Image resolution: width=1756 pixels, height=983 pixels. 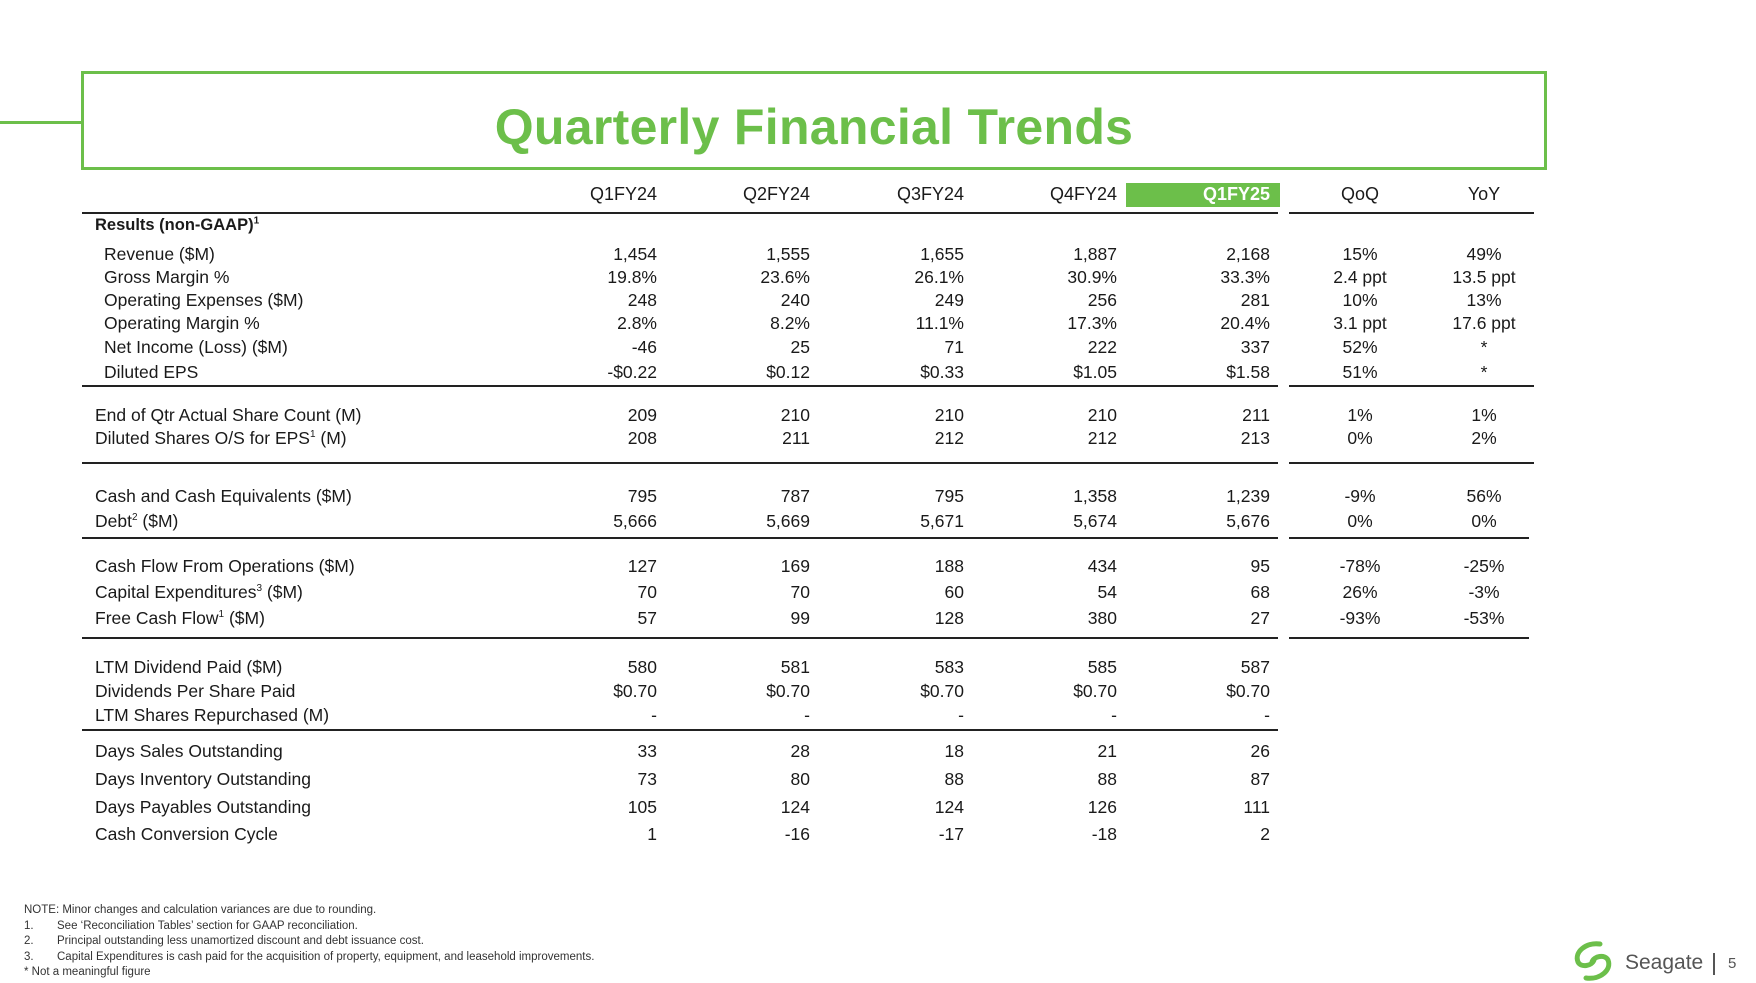 I want to click on qoq-cell: 2.4 ppt, so click(x=1360, y=277).